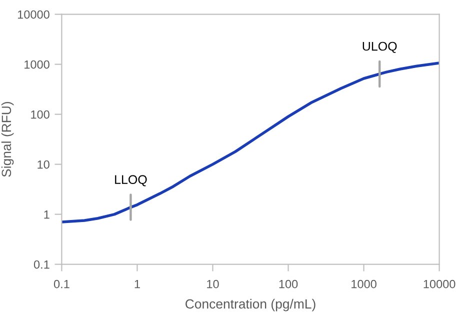  I want to click on annotation: ULOQ, so click(379, 47).